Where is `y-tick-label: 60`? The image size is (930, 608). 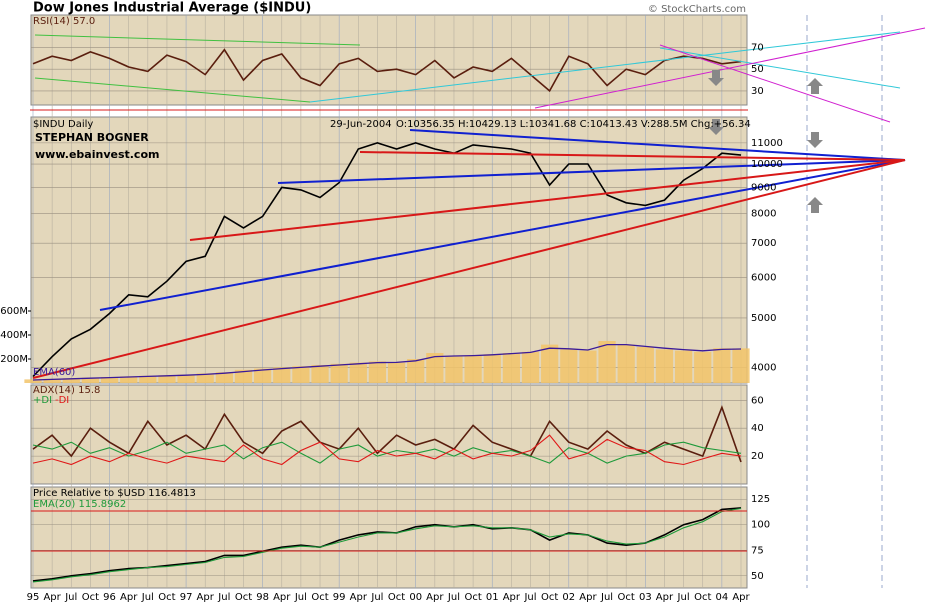
y-tick-label: 60 is located at coordinates (757, 400).